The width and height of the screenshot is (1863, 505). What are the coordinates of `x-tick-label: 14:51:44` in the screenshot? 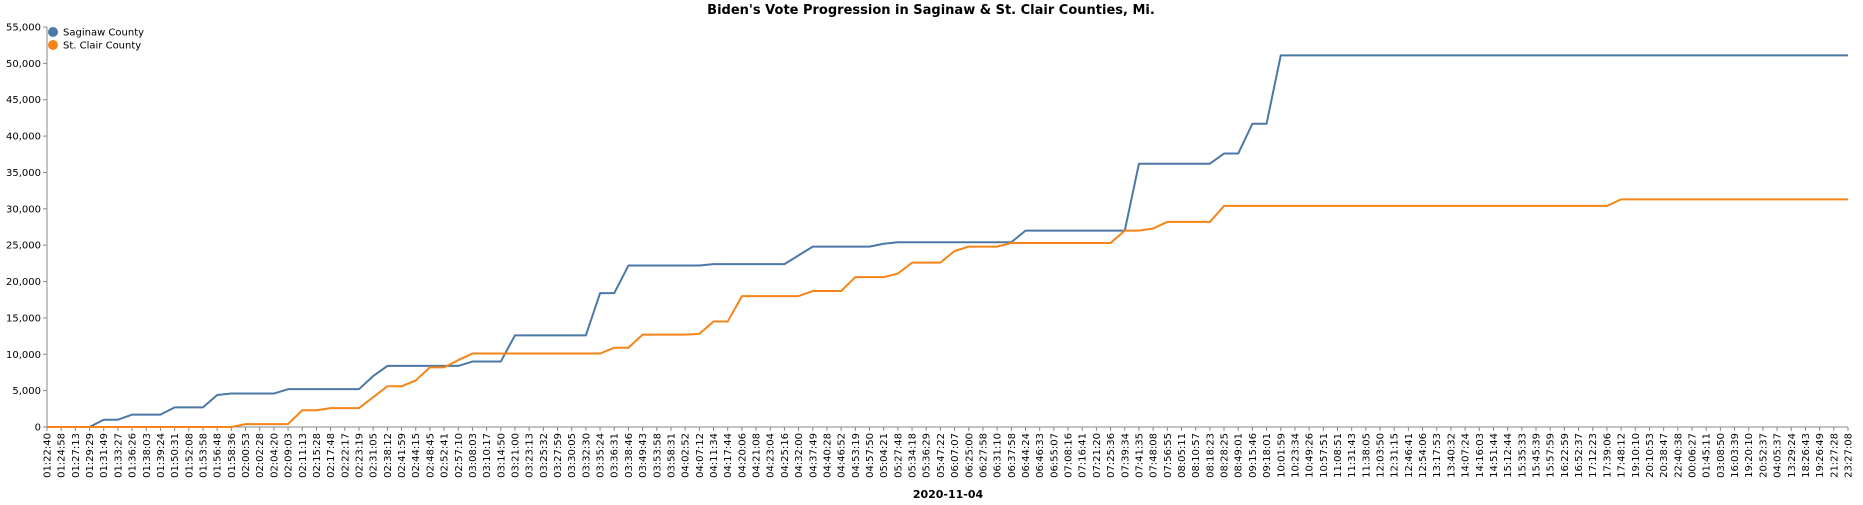 It's located at (1494, 455).